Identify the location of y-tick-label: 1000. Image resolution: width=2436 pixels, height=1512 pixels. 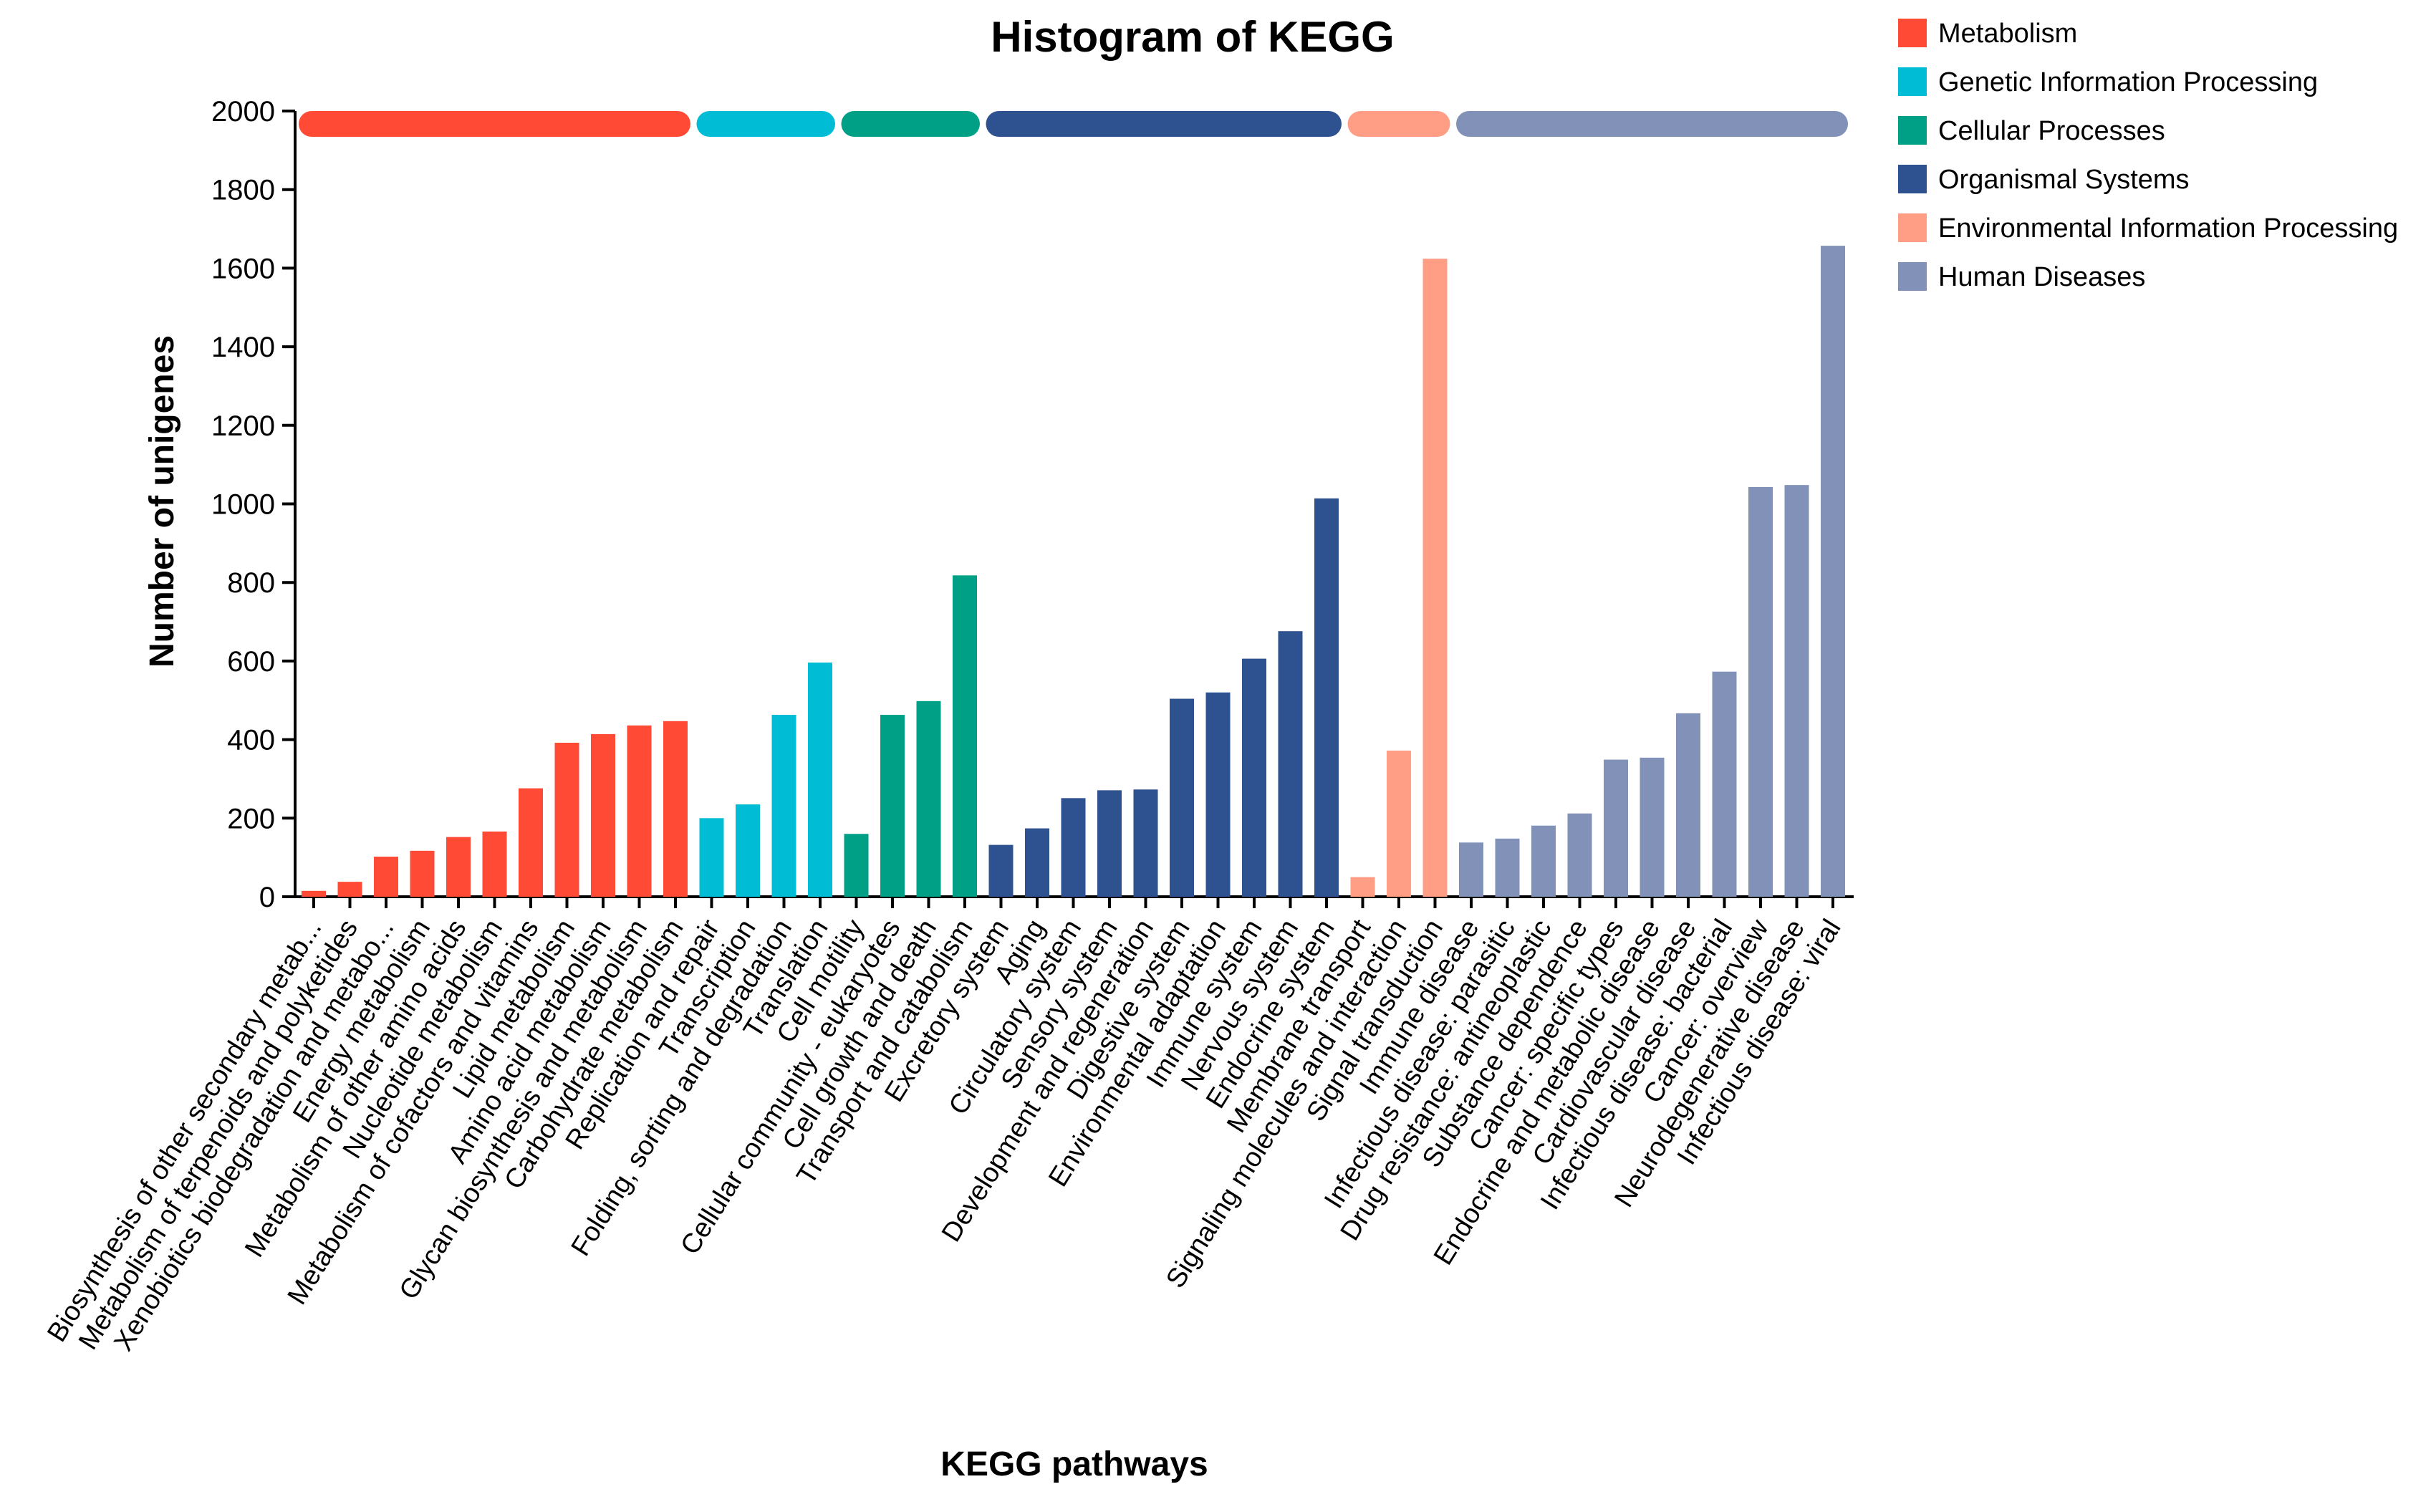
(243, 505).